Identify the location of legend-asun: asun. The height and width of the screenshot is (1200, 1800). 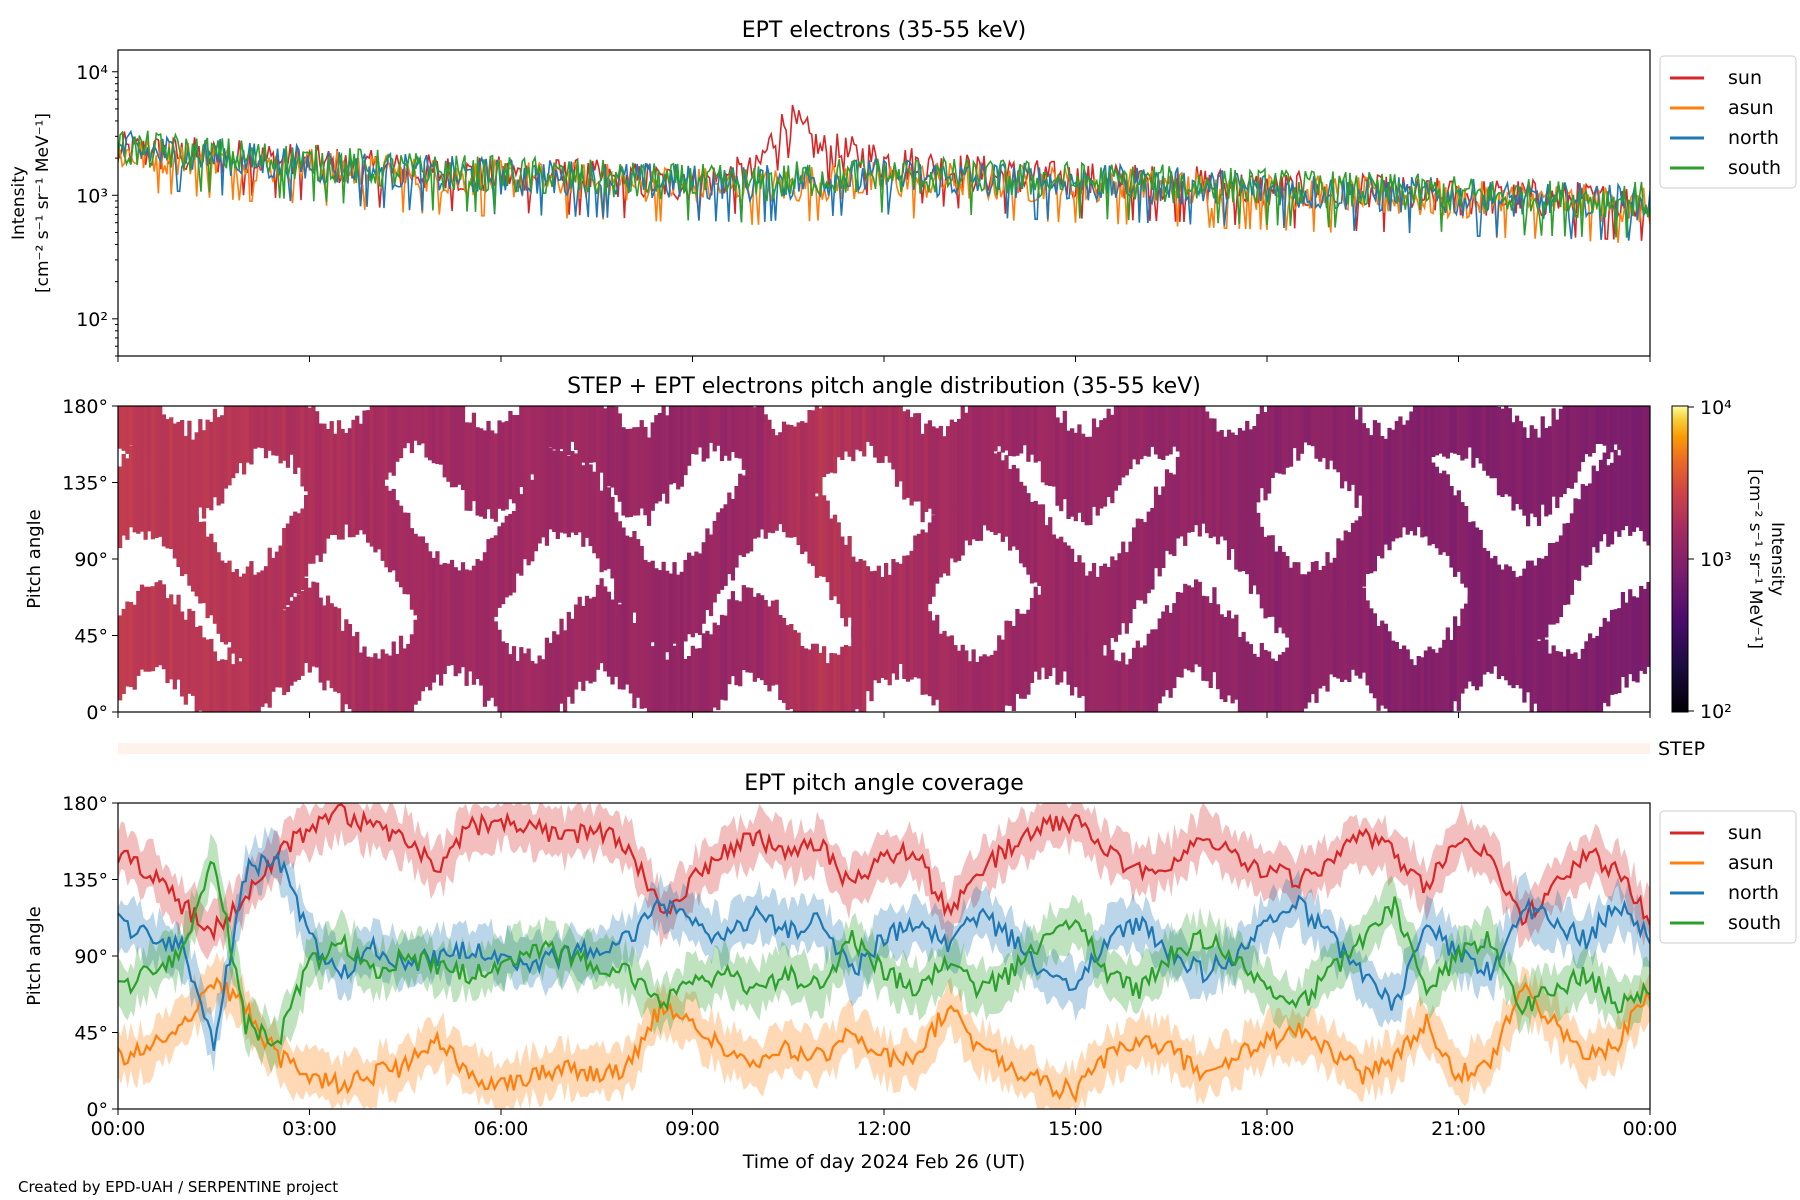
(1751, 863).